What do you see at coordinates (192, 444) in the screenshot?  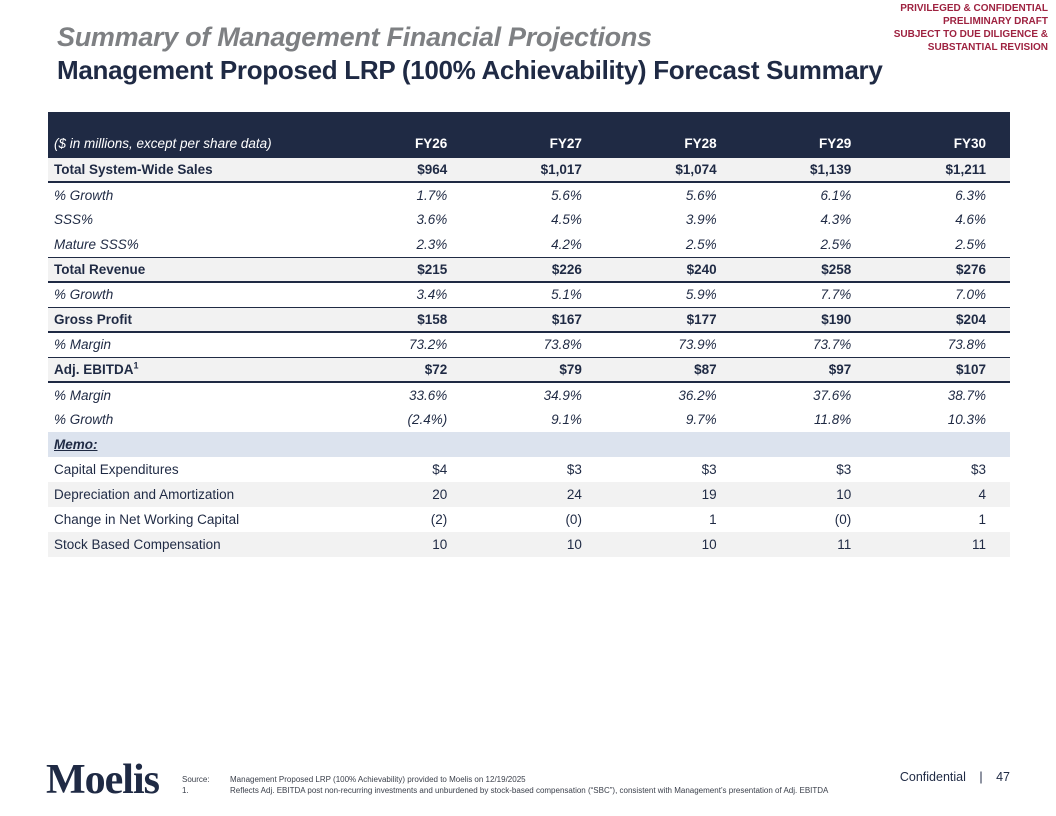 I see `row-label: Memo:` at bounding box center [192, 444].